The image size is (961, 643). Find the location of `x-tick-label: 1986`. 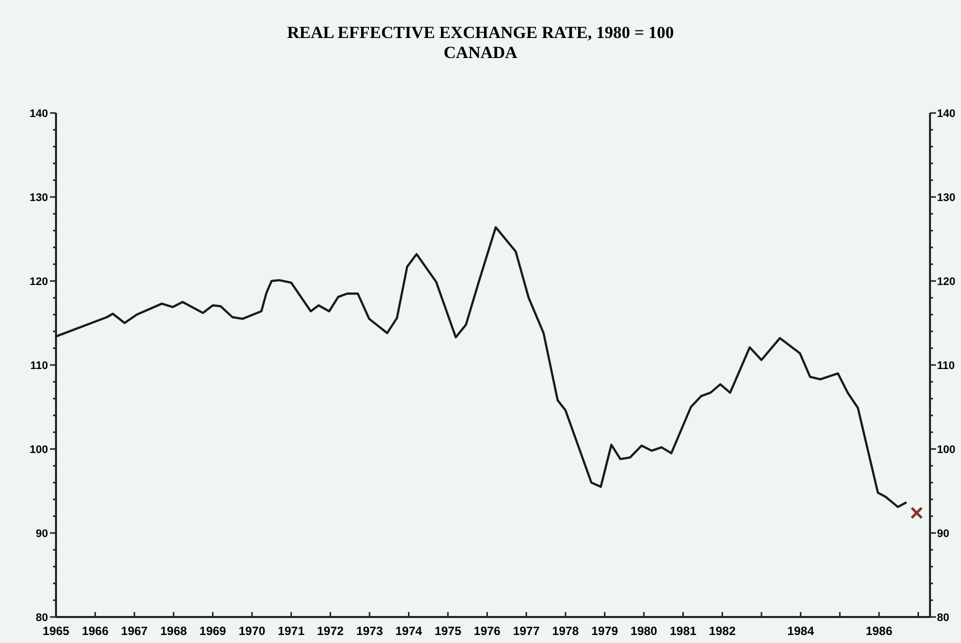

x-tick-label: 1986 is located at coordinates (879, 631).